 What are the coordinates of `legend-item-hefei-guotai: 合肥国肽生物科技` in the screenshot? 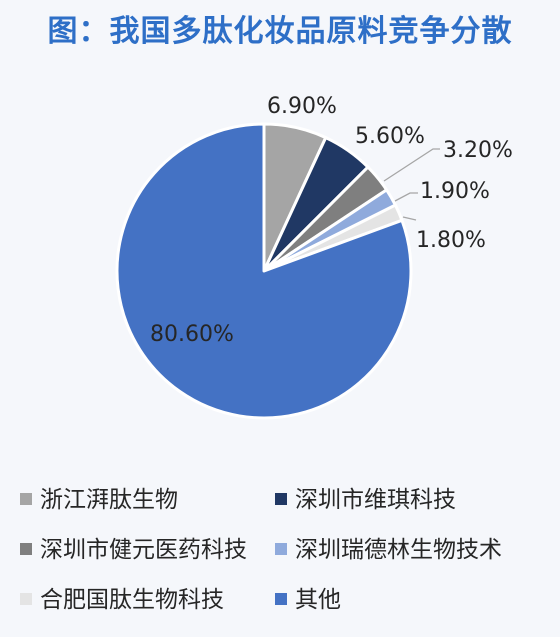 It's located at (122, 600).